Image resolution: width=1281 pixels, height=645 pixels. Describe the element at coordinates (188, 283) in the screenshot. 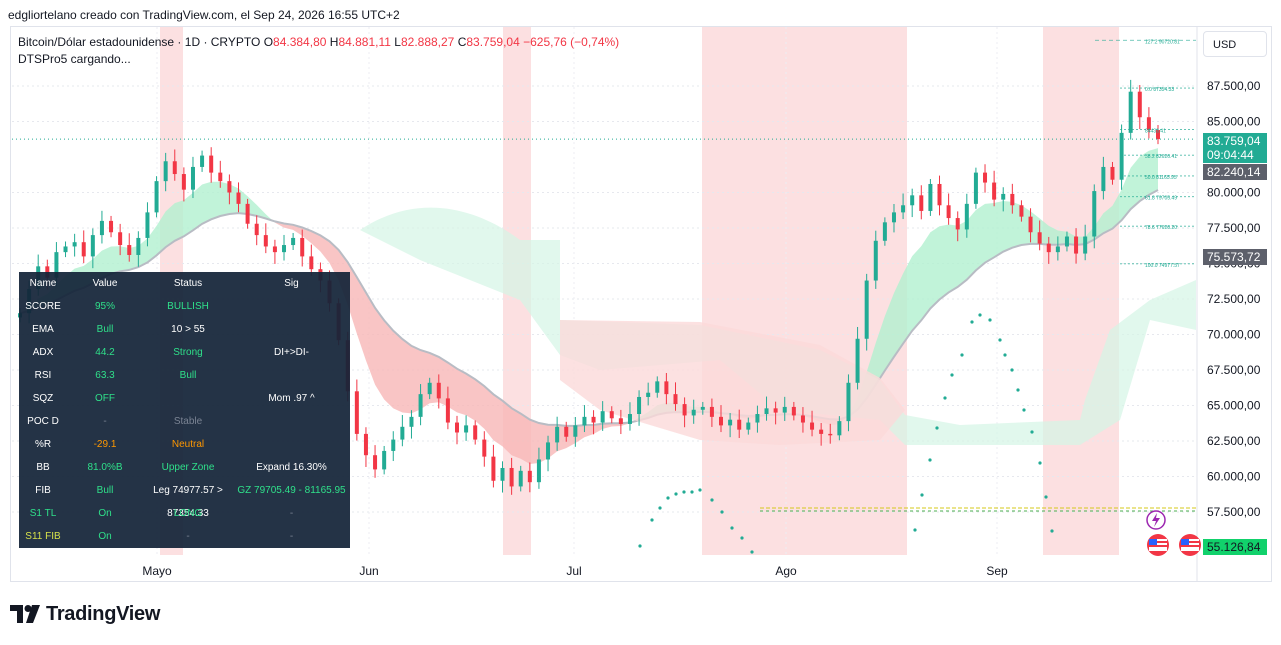

I see `panel-header-status: Status` at that location.